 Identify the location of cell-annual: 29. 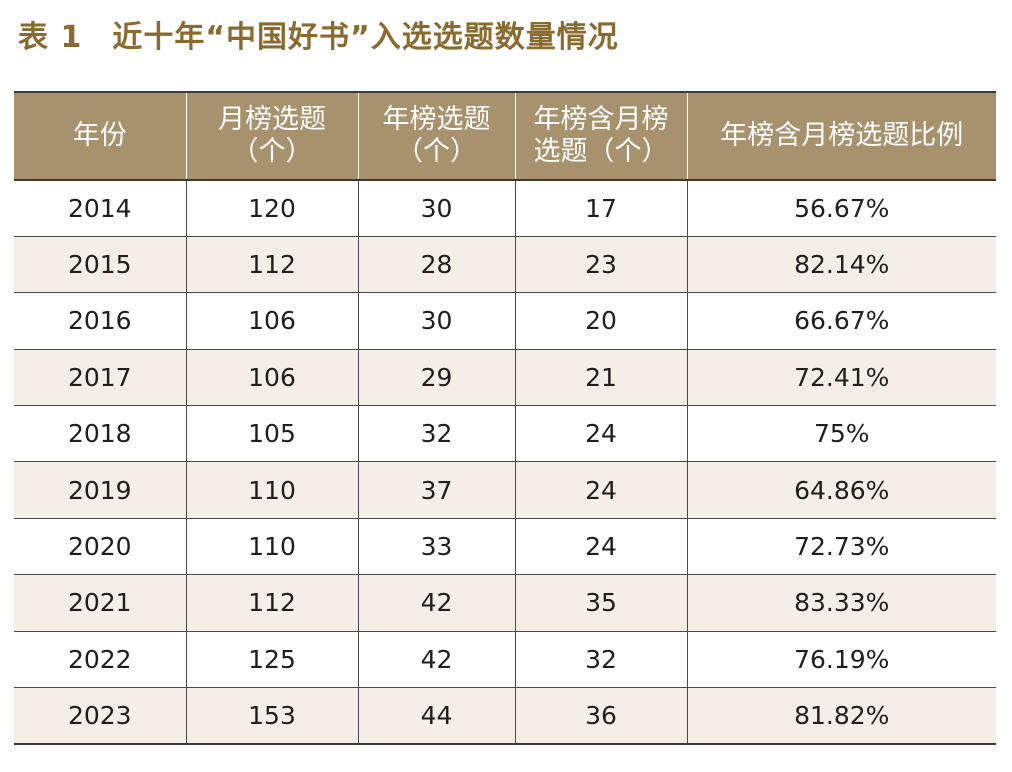
(436, 378).